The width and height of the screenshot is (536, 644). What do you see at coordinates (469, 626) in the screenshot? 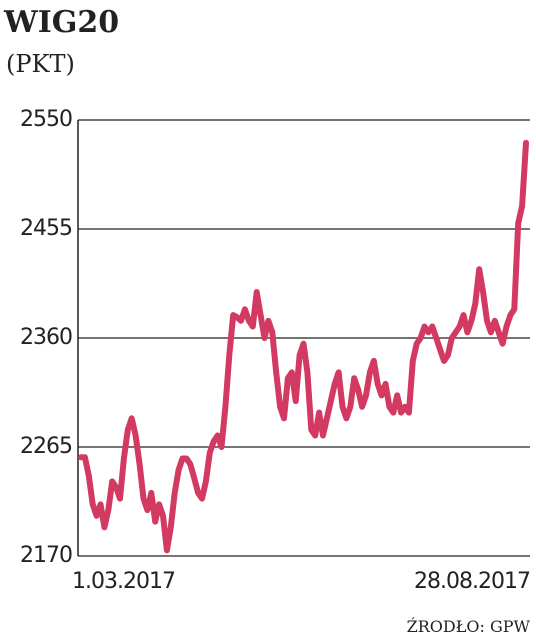
I see `source: ŹRODŁO: GPW` at bounding box center [469, 626].